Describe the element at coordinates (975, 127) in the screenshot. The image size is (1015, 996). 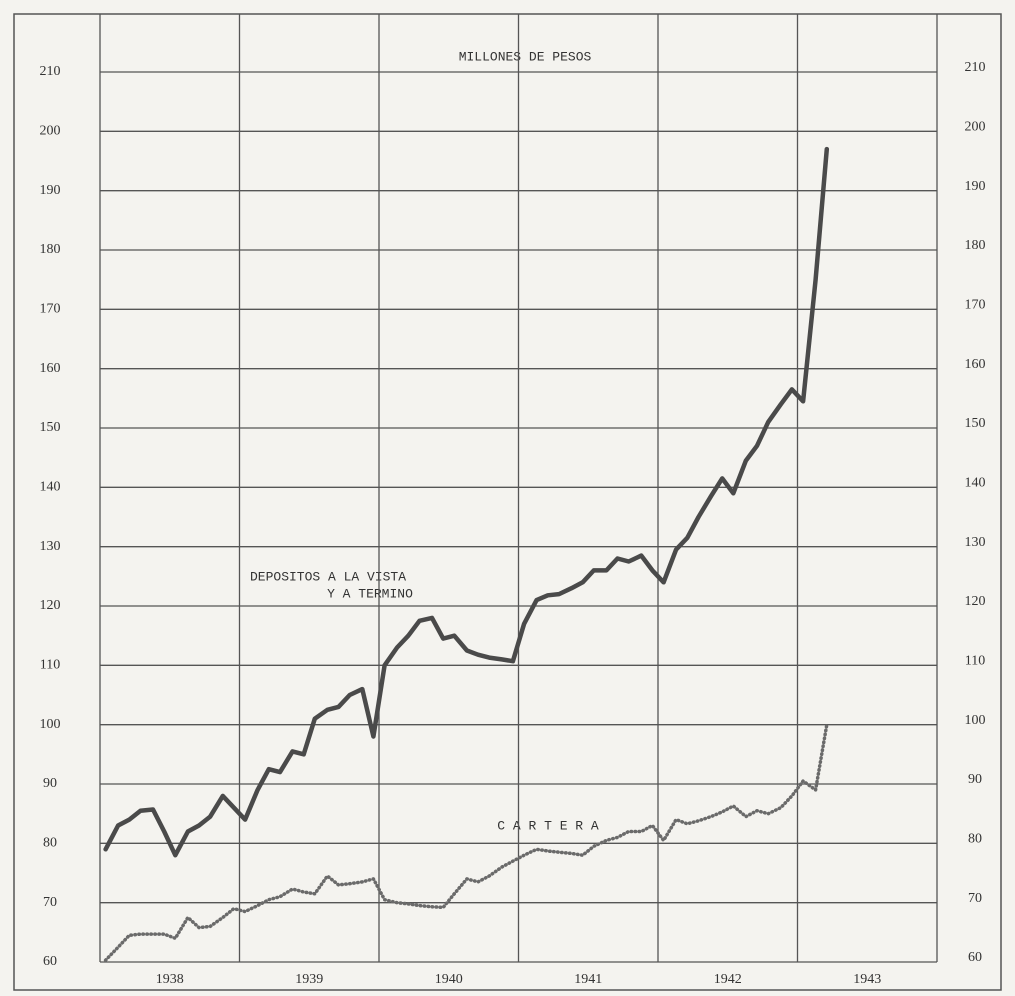
I see `y2-tick-label: 200` at that location.